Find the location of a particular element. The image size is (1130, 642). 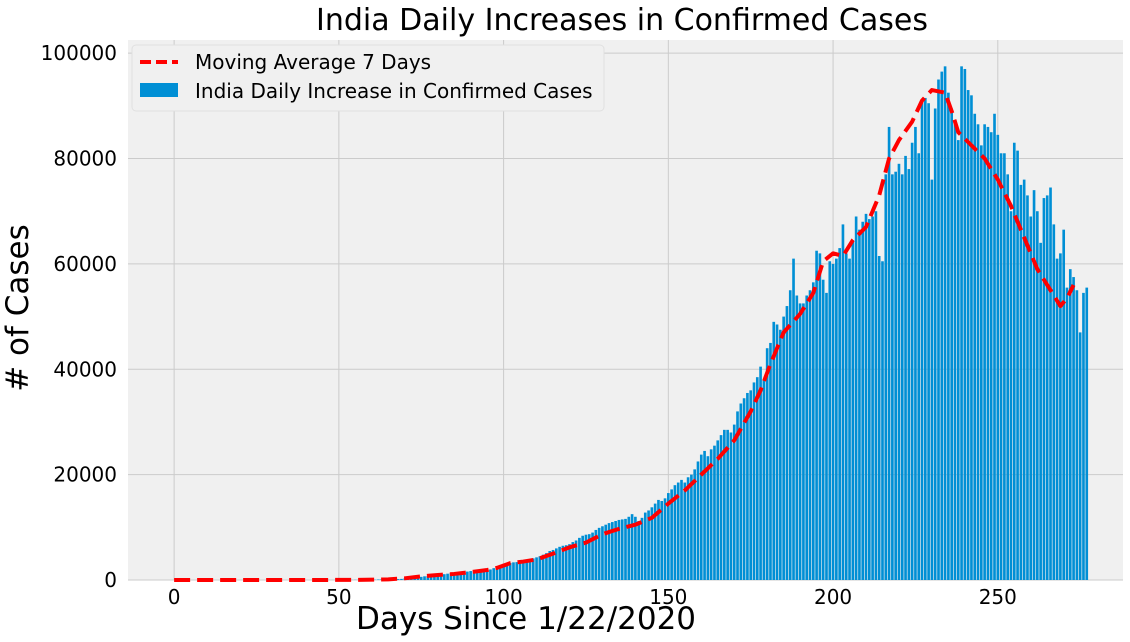

x-tick-label: 150 is located at coordinates (668, 597).